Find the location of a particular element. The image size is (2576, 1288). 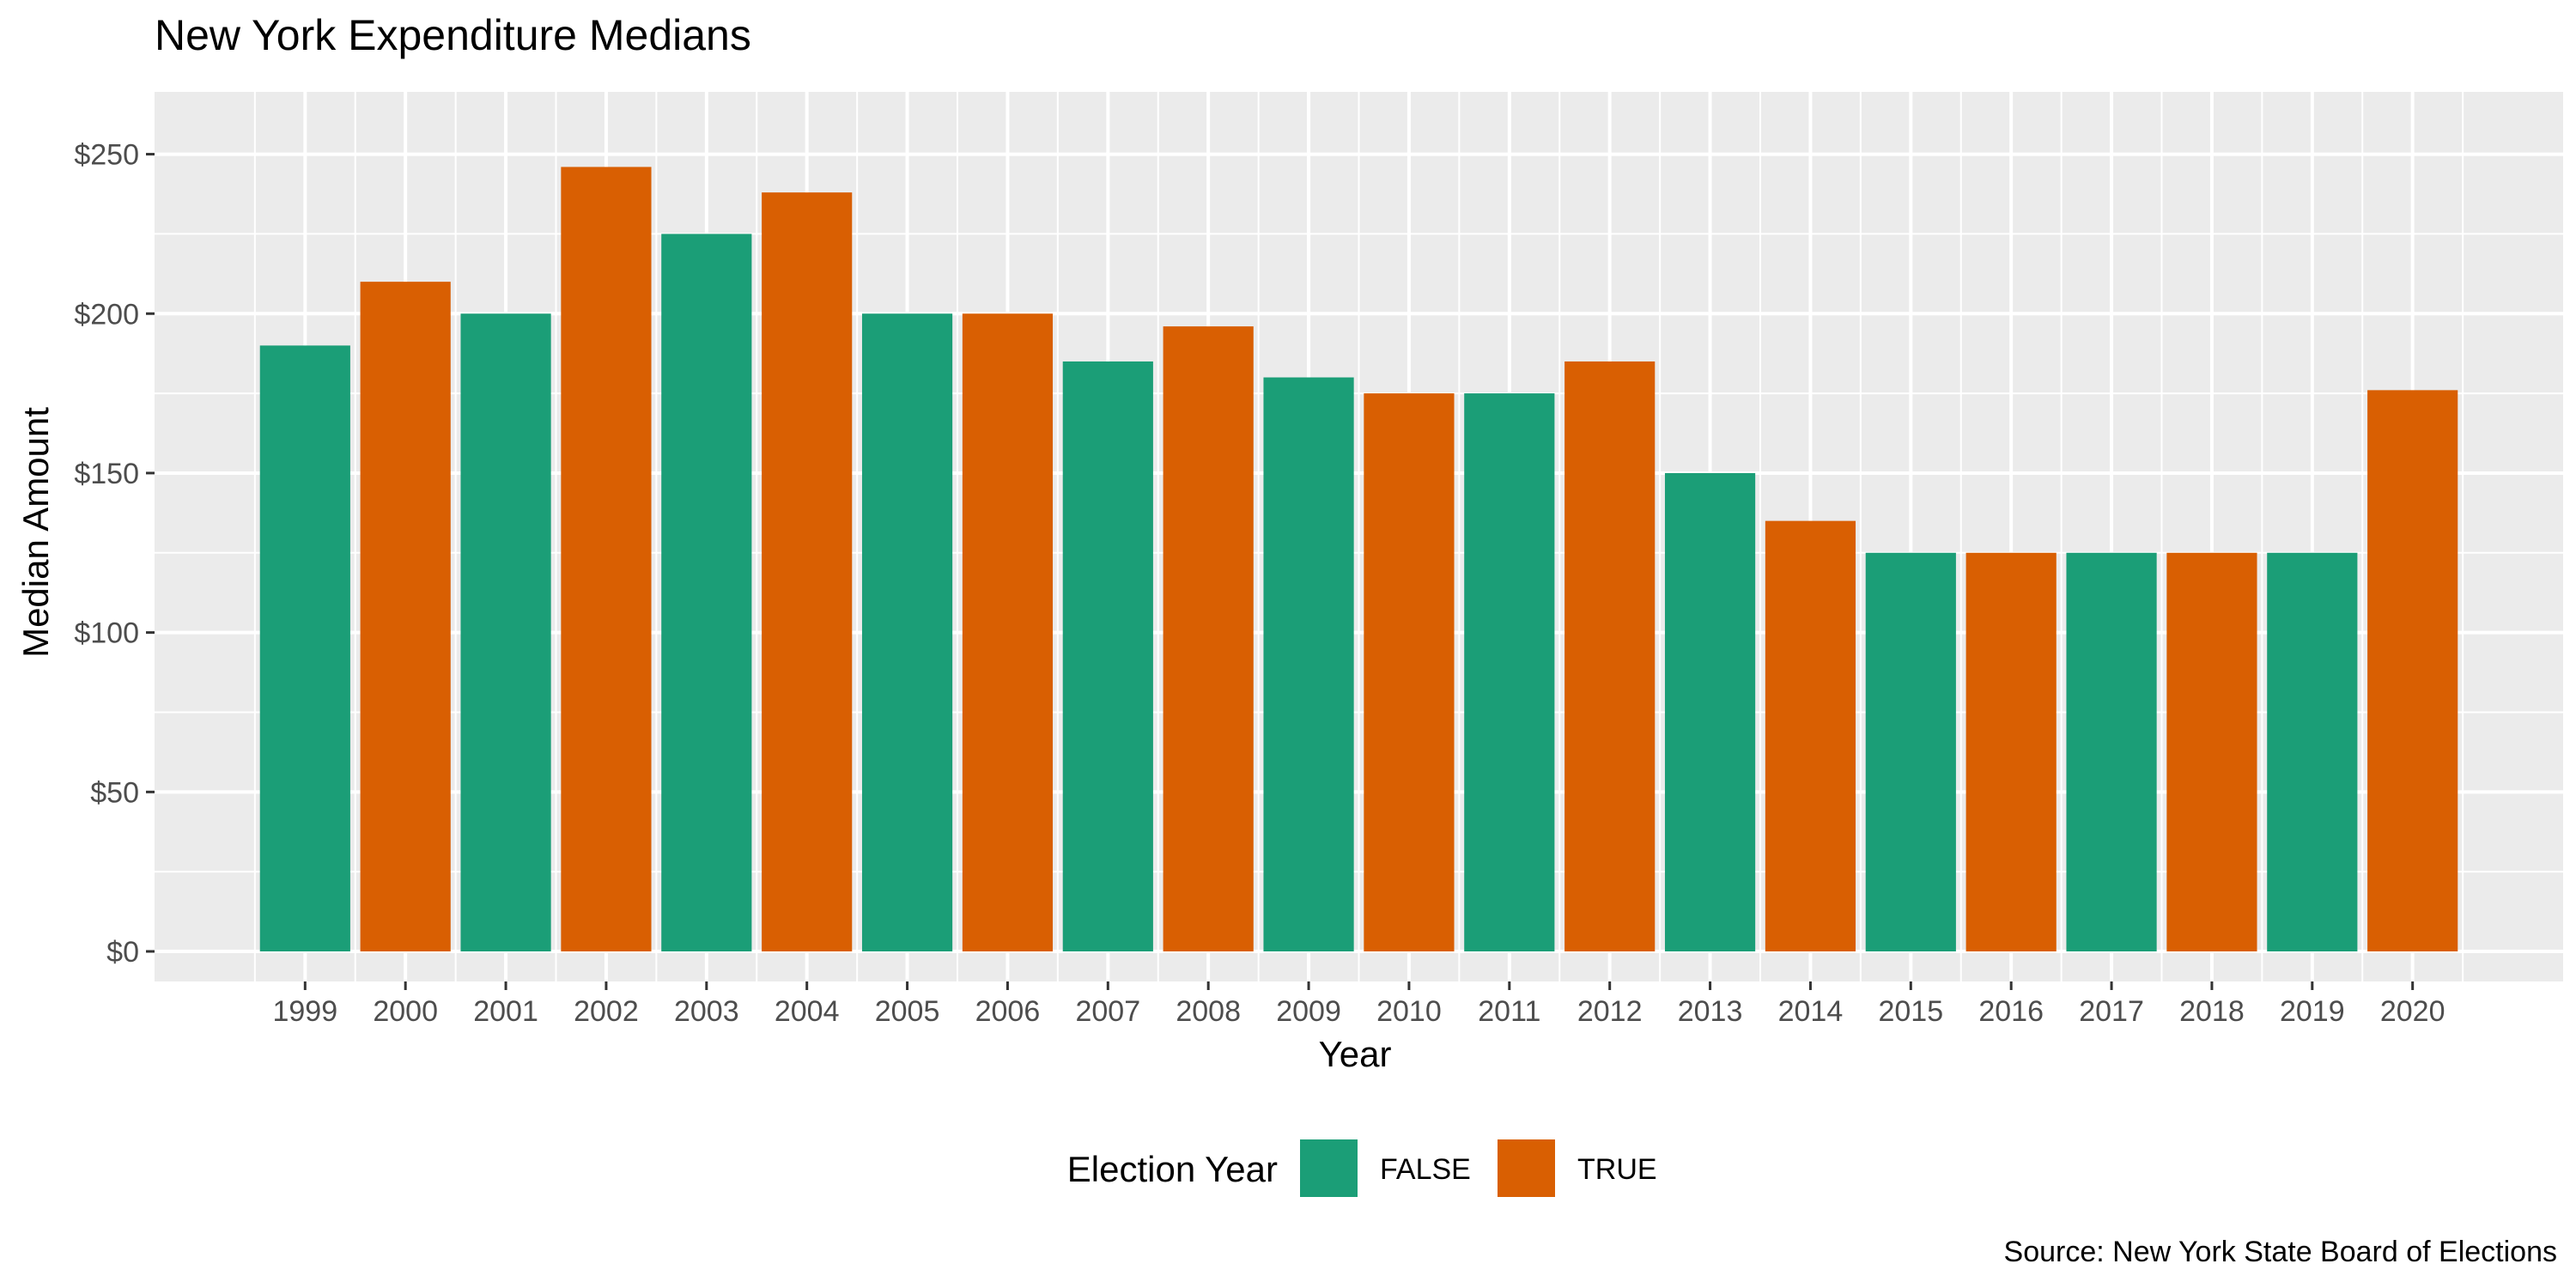

bar-2000 is located at coordinates (406, 616).